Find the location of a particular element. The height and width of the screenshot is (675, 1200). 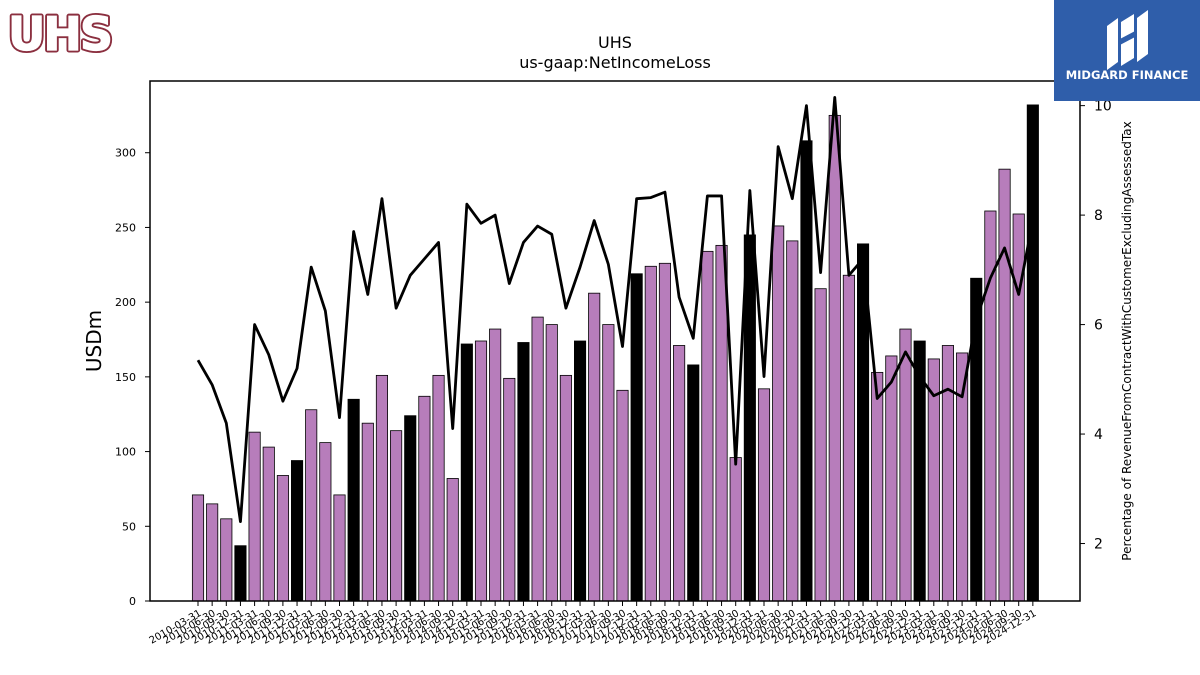

y2-tick-label: 8 is located at coordinates (1098, 216).